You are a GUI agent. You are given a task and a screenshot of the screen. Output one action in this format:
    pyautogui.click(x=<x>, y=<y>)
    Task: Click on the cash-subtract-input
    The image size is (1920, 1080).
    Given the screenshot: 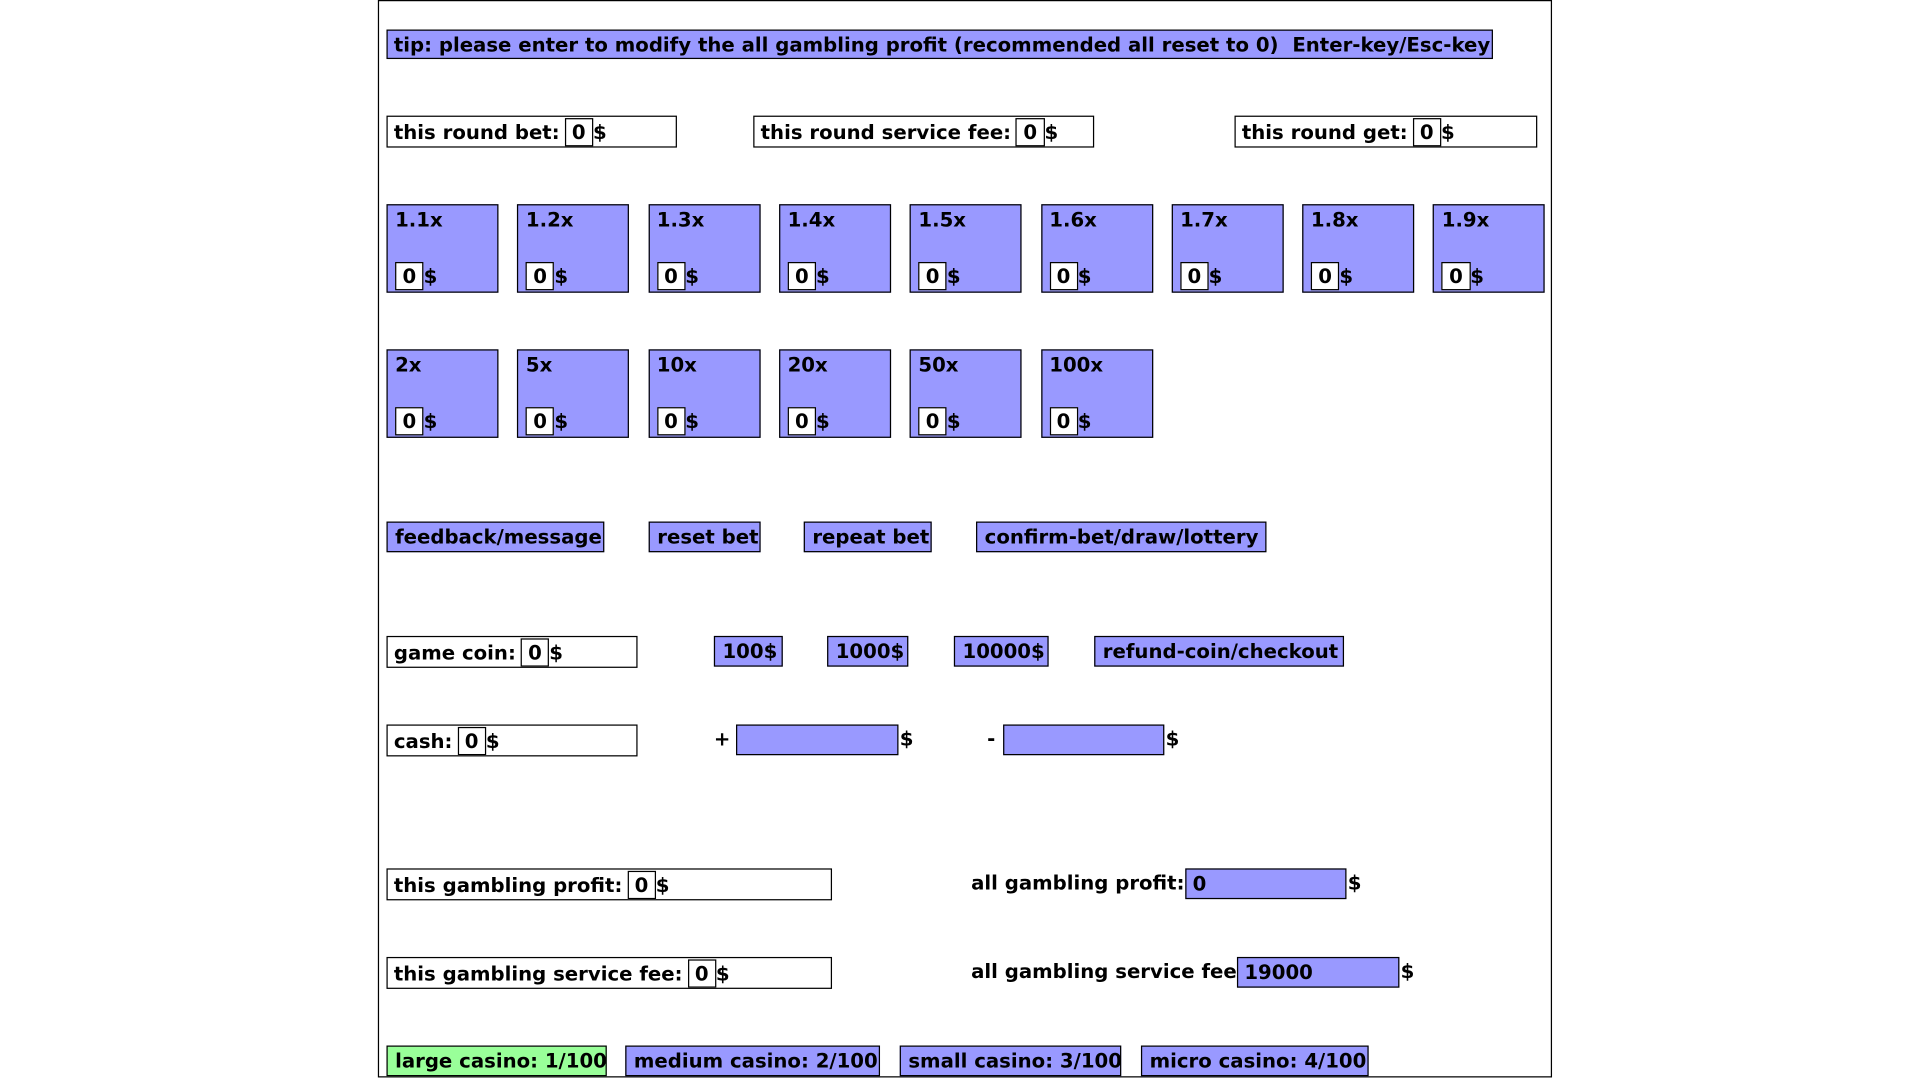 What is the action you would take?
    pyautogui.click(x=1084, y=740)
    